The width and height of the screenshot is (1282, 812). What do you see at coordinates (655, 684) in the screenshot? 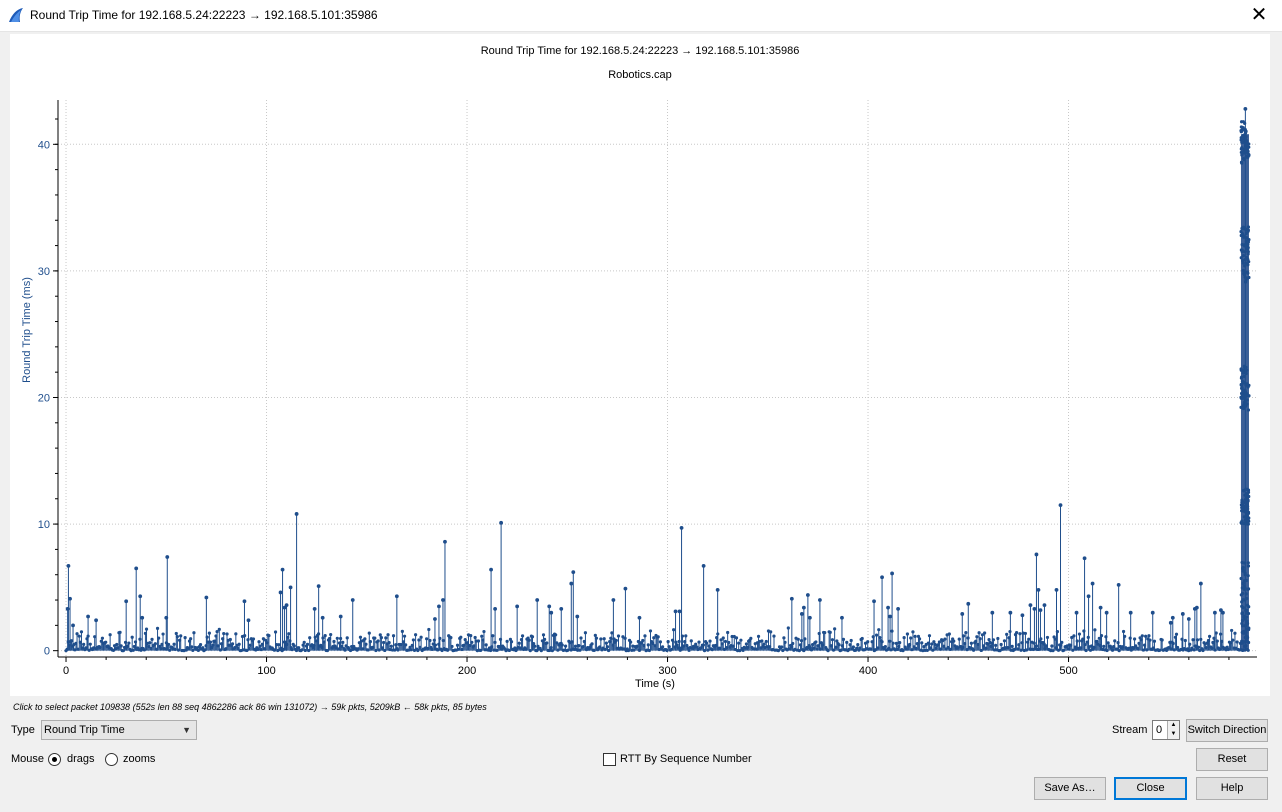
I see `x-axis-label: Time (s)` at bounding box center [655, 684].